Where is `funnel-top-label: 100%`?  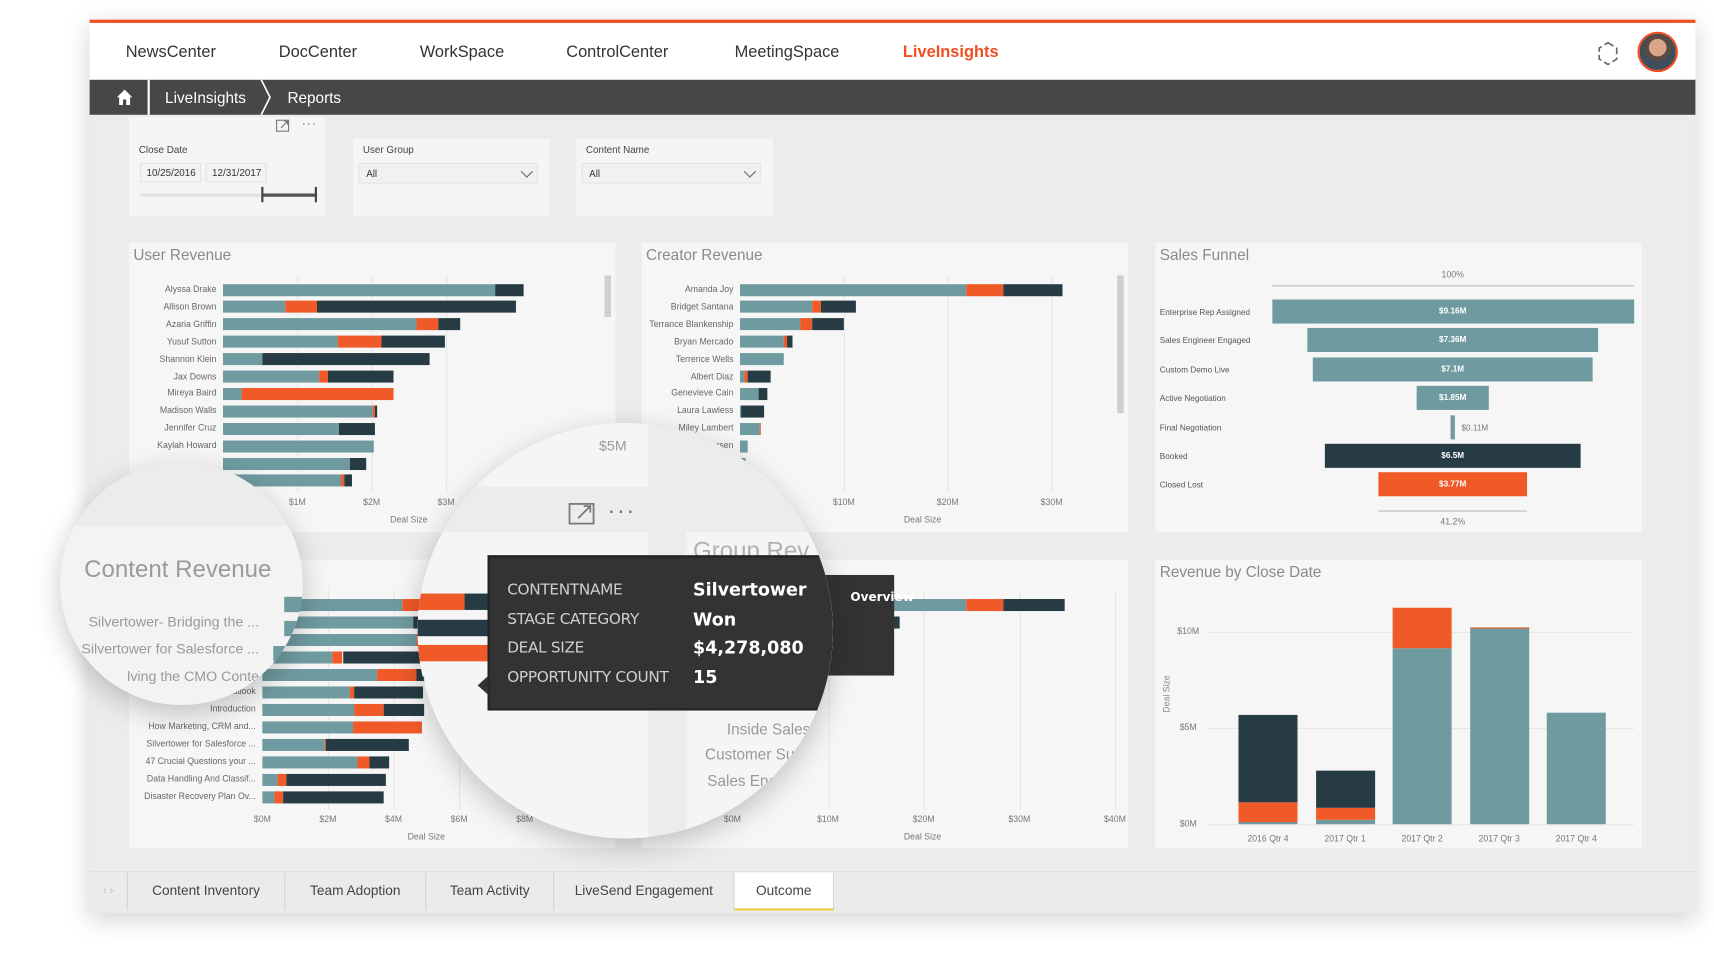
funnel-top-label: 100% is located at coordinates (1452, 274).